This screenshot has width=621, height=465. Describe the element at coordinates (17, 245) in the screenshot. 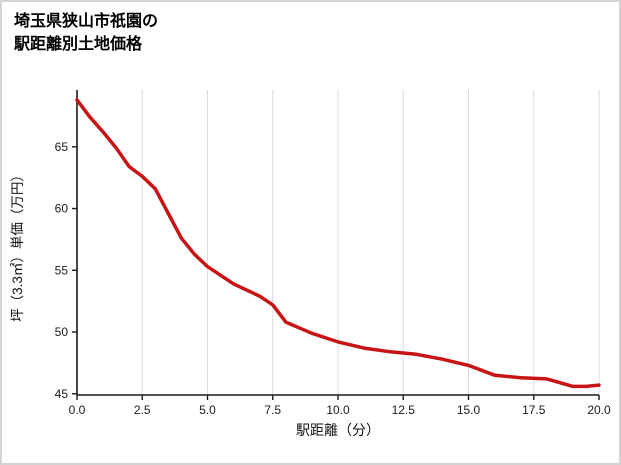

I see `y-axis-label: 坪（3.3㎡）単価（万円）` at that location.